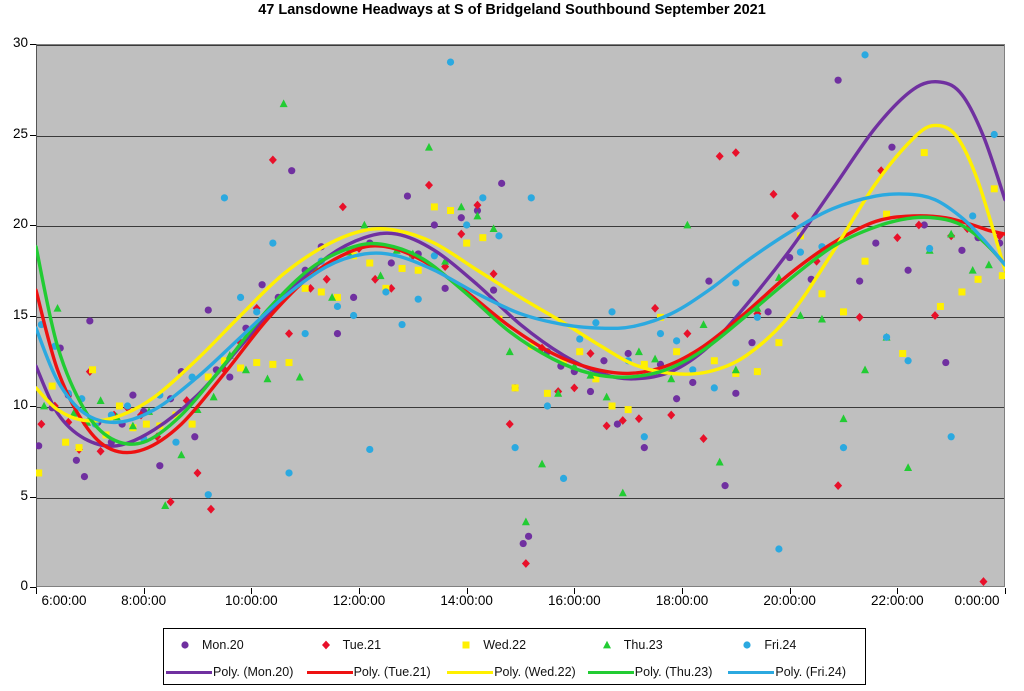 The height and width of the screenshot is (691, 1024). Describe the element at coordinates (466, 645) in the screenshot. I see `square-glyph` at that location.